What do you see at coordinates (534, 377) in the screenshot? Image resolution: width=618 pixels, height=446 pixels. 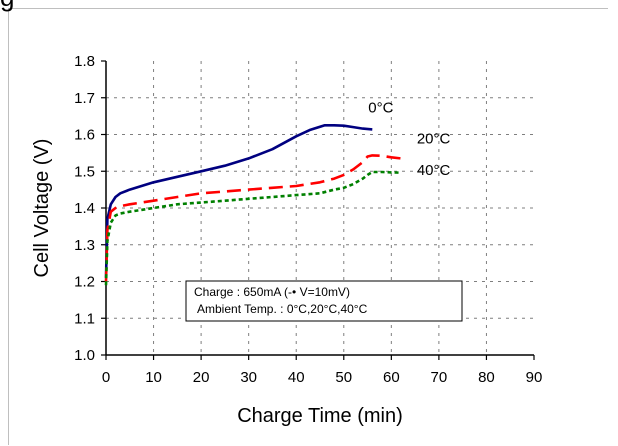 I see `x-tick-label: 90` at bounding box center [534, 377].